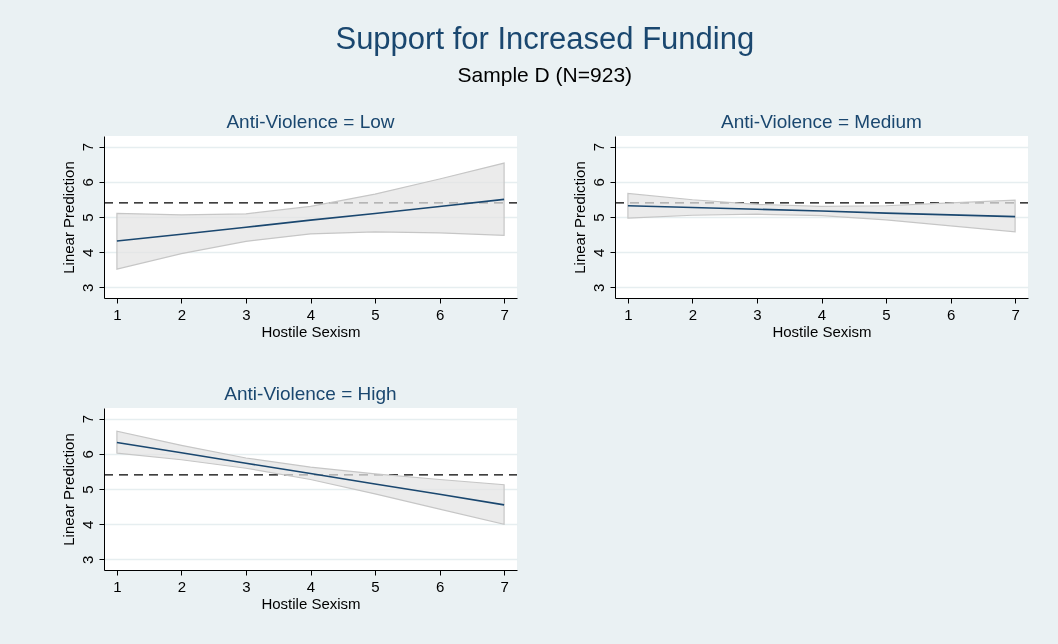  Describe the element at coordinates (821, 121) in the screenshot. I see `chart-title: Anti-Violence = Medium` at that location.